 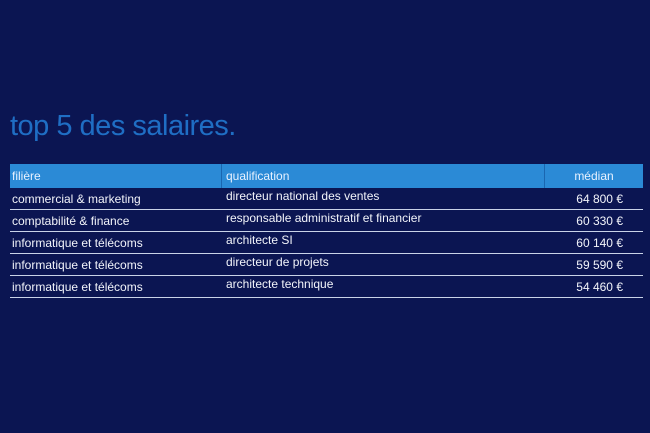 What do you see at coordinates (599, 220) in the screenshot?
I see `median-cell: 60 330 €` at bounding box center [599, 220].